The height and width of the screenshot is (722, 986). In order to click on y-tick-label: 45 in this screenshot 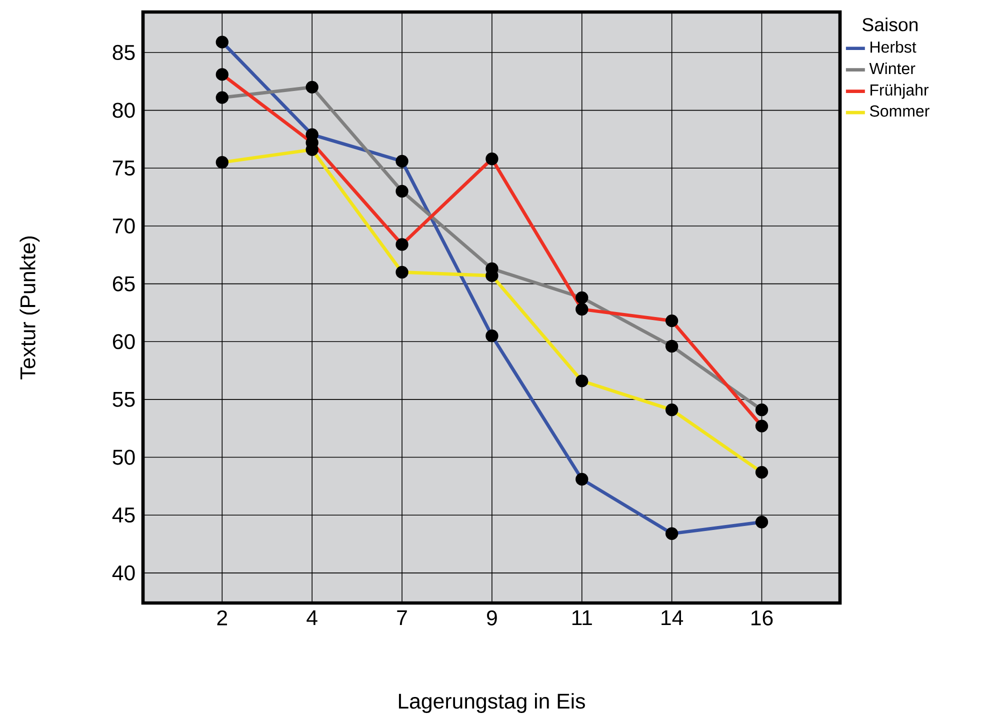, I will do `click(123, 515)`.